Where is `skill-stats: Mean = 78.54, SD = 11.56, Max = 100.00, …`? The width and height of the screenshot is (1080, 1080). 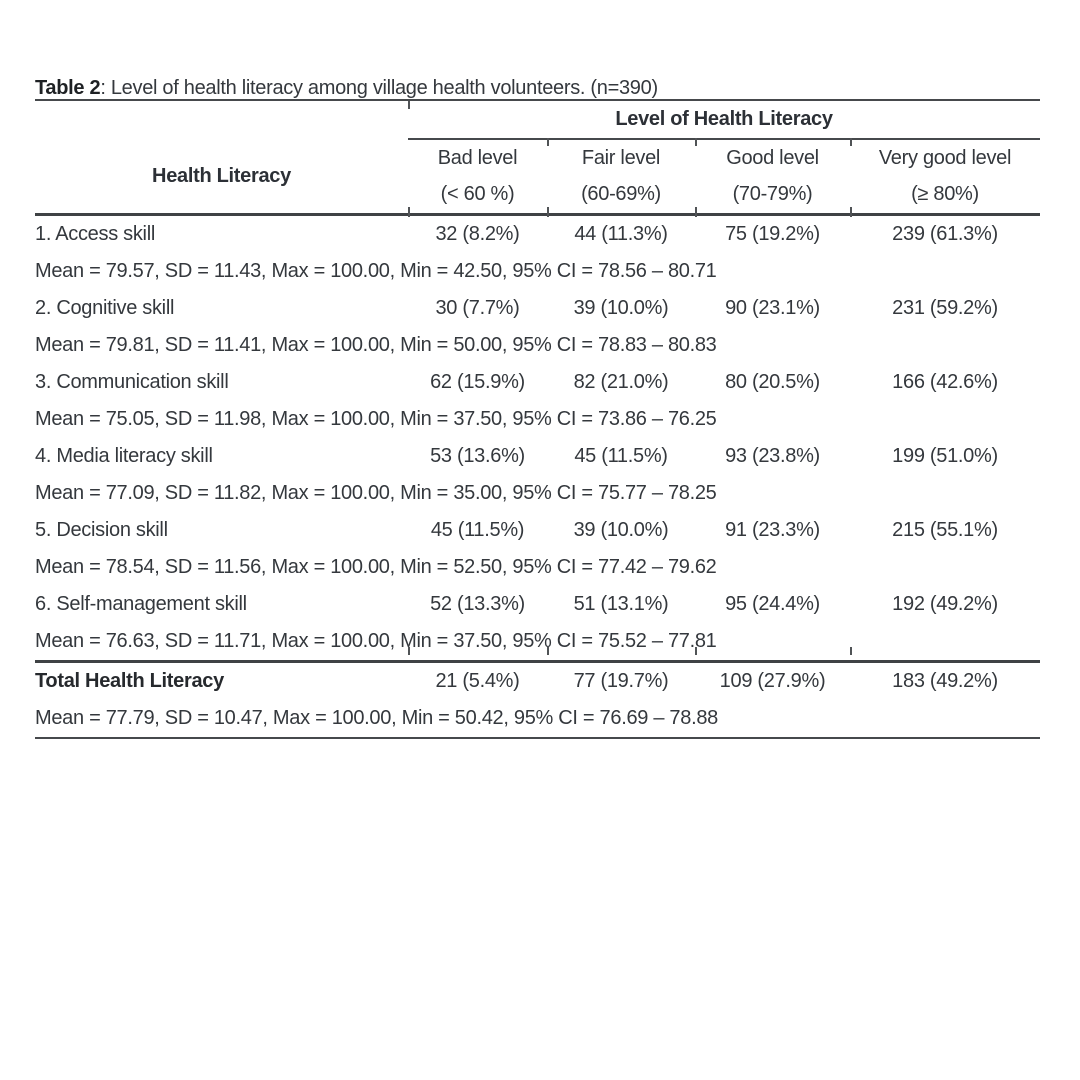
skill-stats: Mean = 78.54, SD = 11.56, Max = 100.00, … is located at coordinates (376, 567).